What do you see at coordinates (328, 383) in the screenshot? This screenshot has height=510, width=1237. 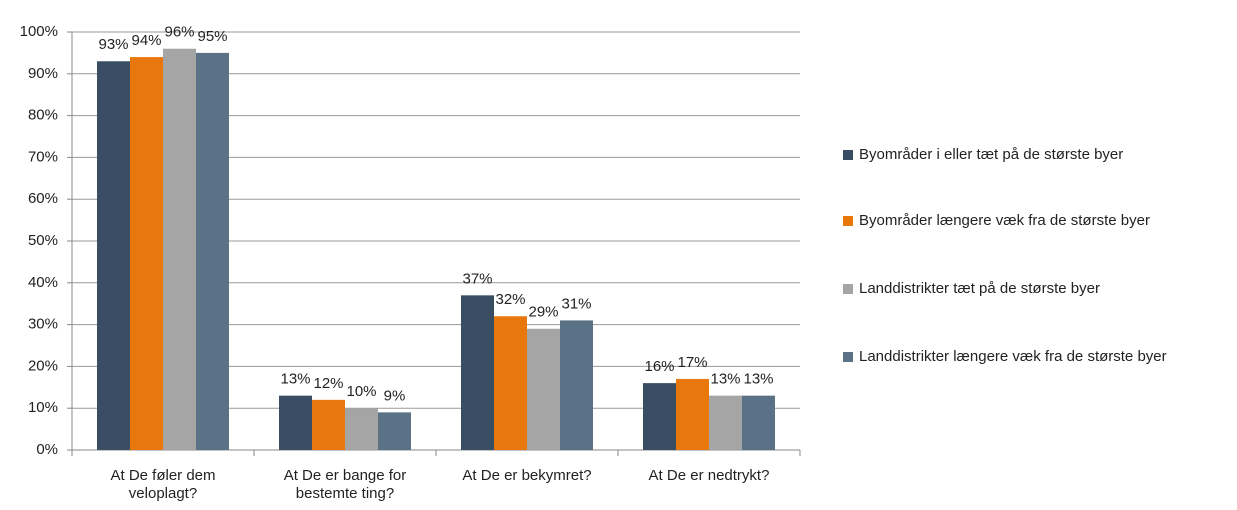 I see `data-label: 12%` at bounding box center [328, 383].